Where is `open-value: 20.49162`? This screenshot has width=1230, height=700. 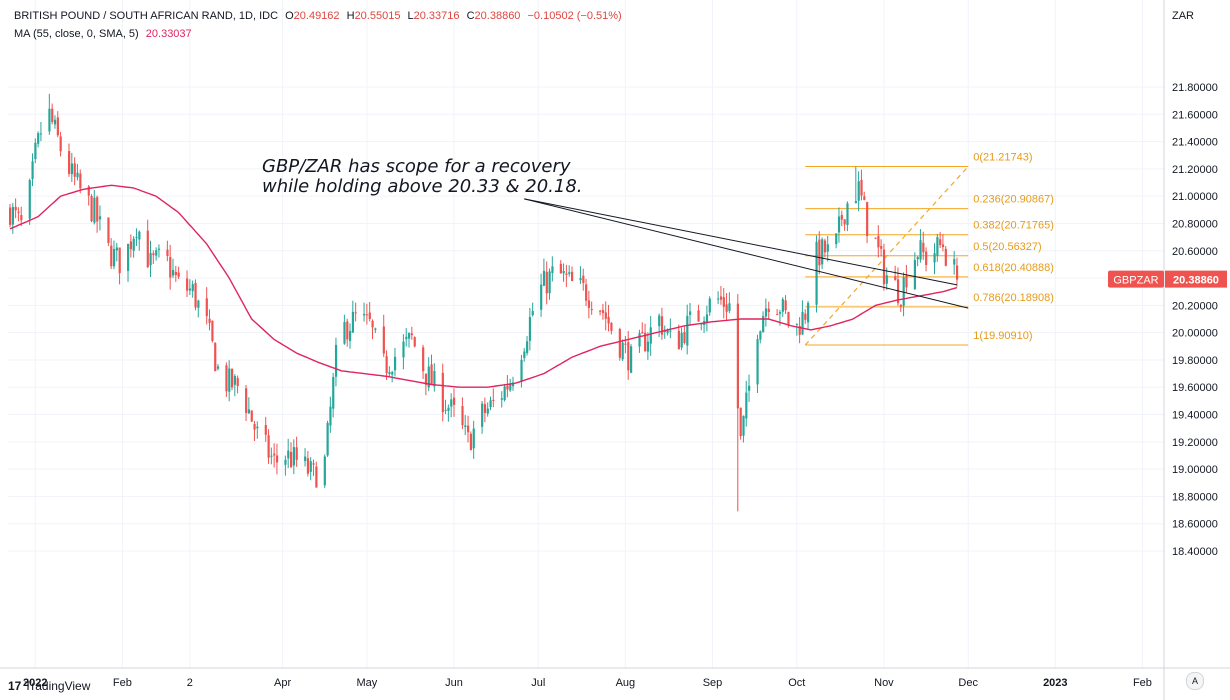
open-value: 20.49162 is located at coordinates (316, 16).